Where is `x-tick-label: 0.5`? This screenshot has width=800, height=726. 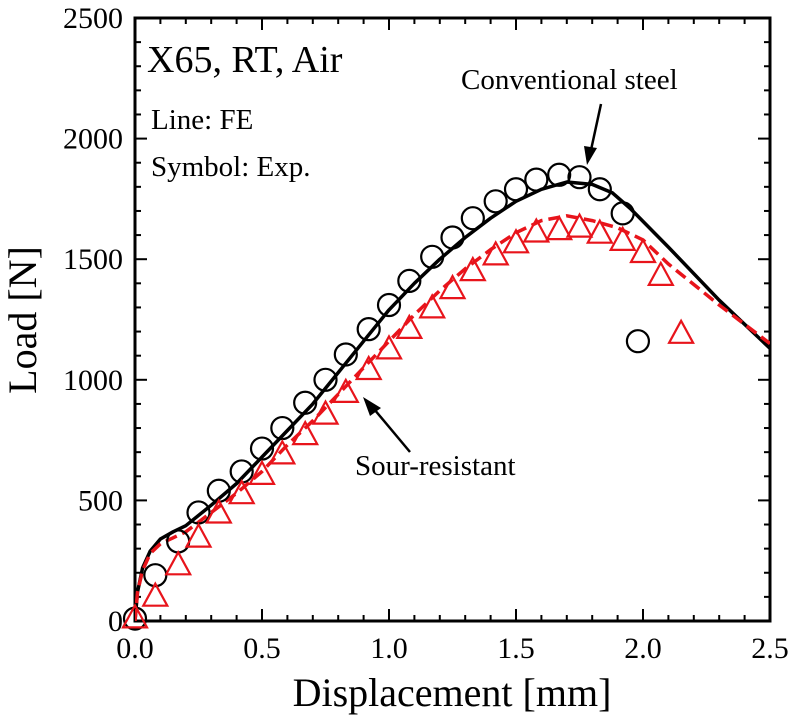 x-tick-label: 0.5 is located at coordinates (262, 648).